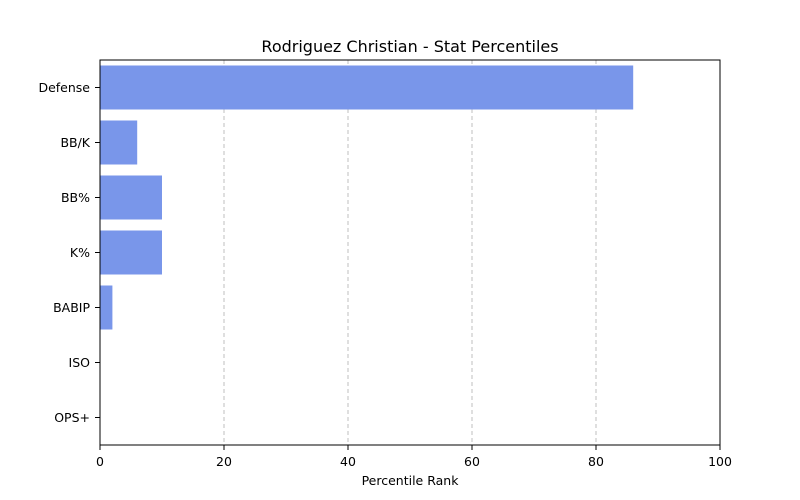 The height and width of the screenshot is (500, 800). I want to click on y-tick-label-4: BABIP, so click(71, 307).